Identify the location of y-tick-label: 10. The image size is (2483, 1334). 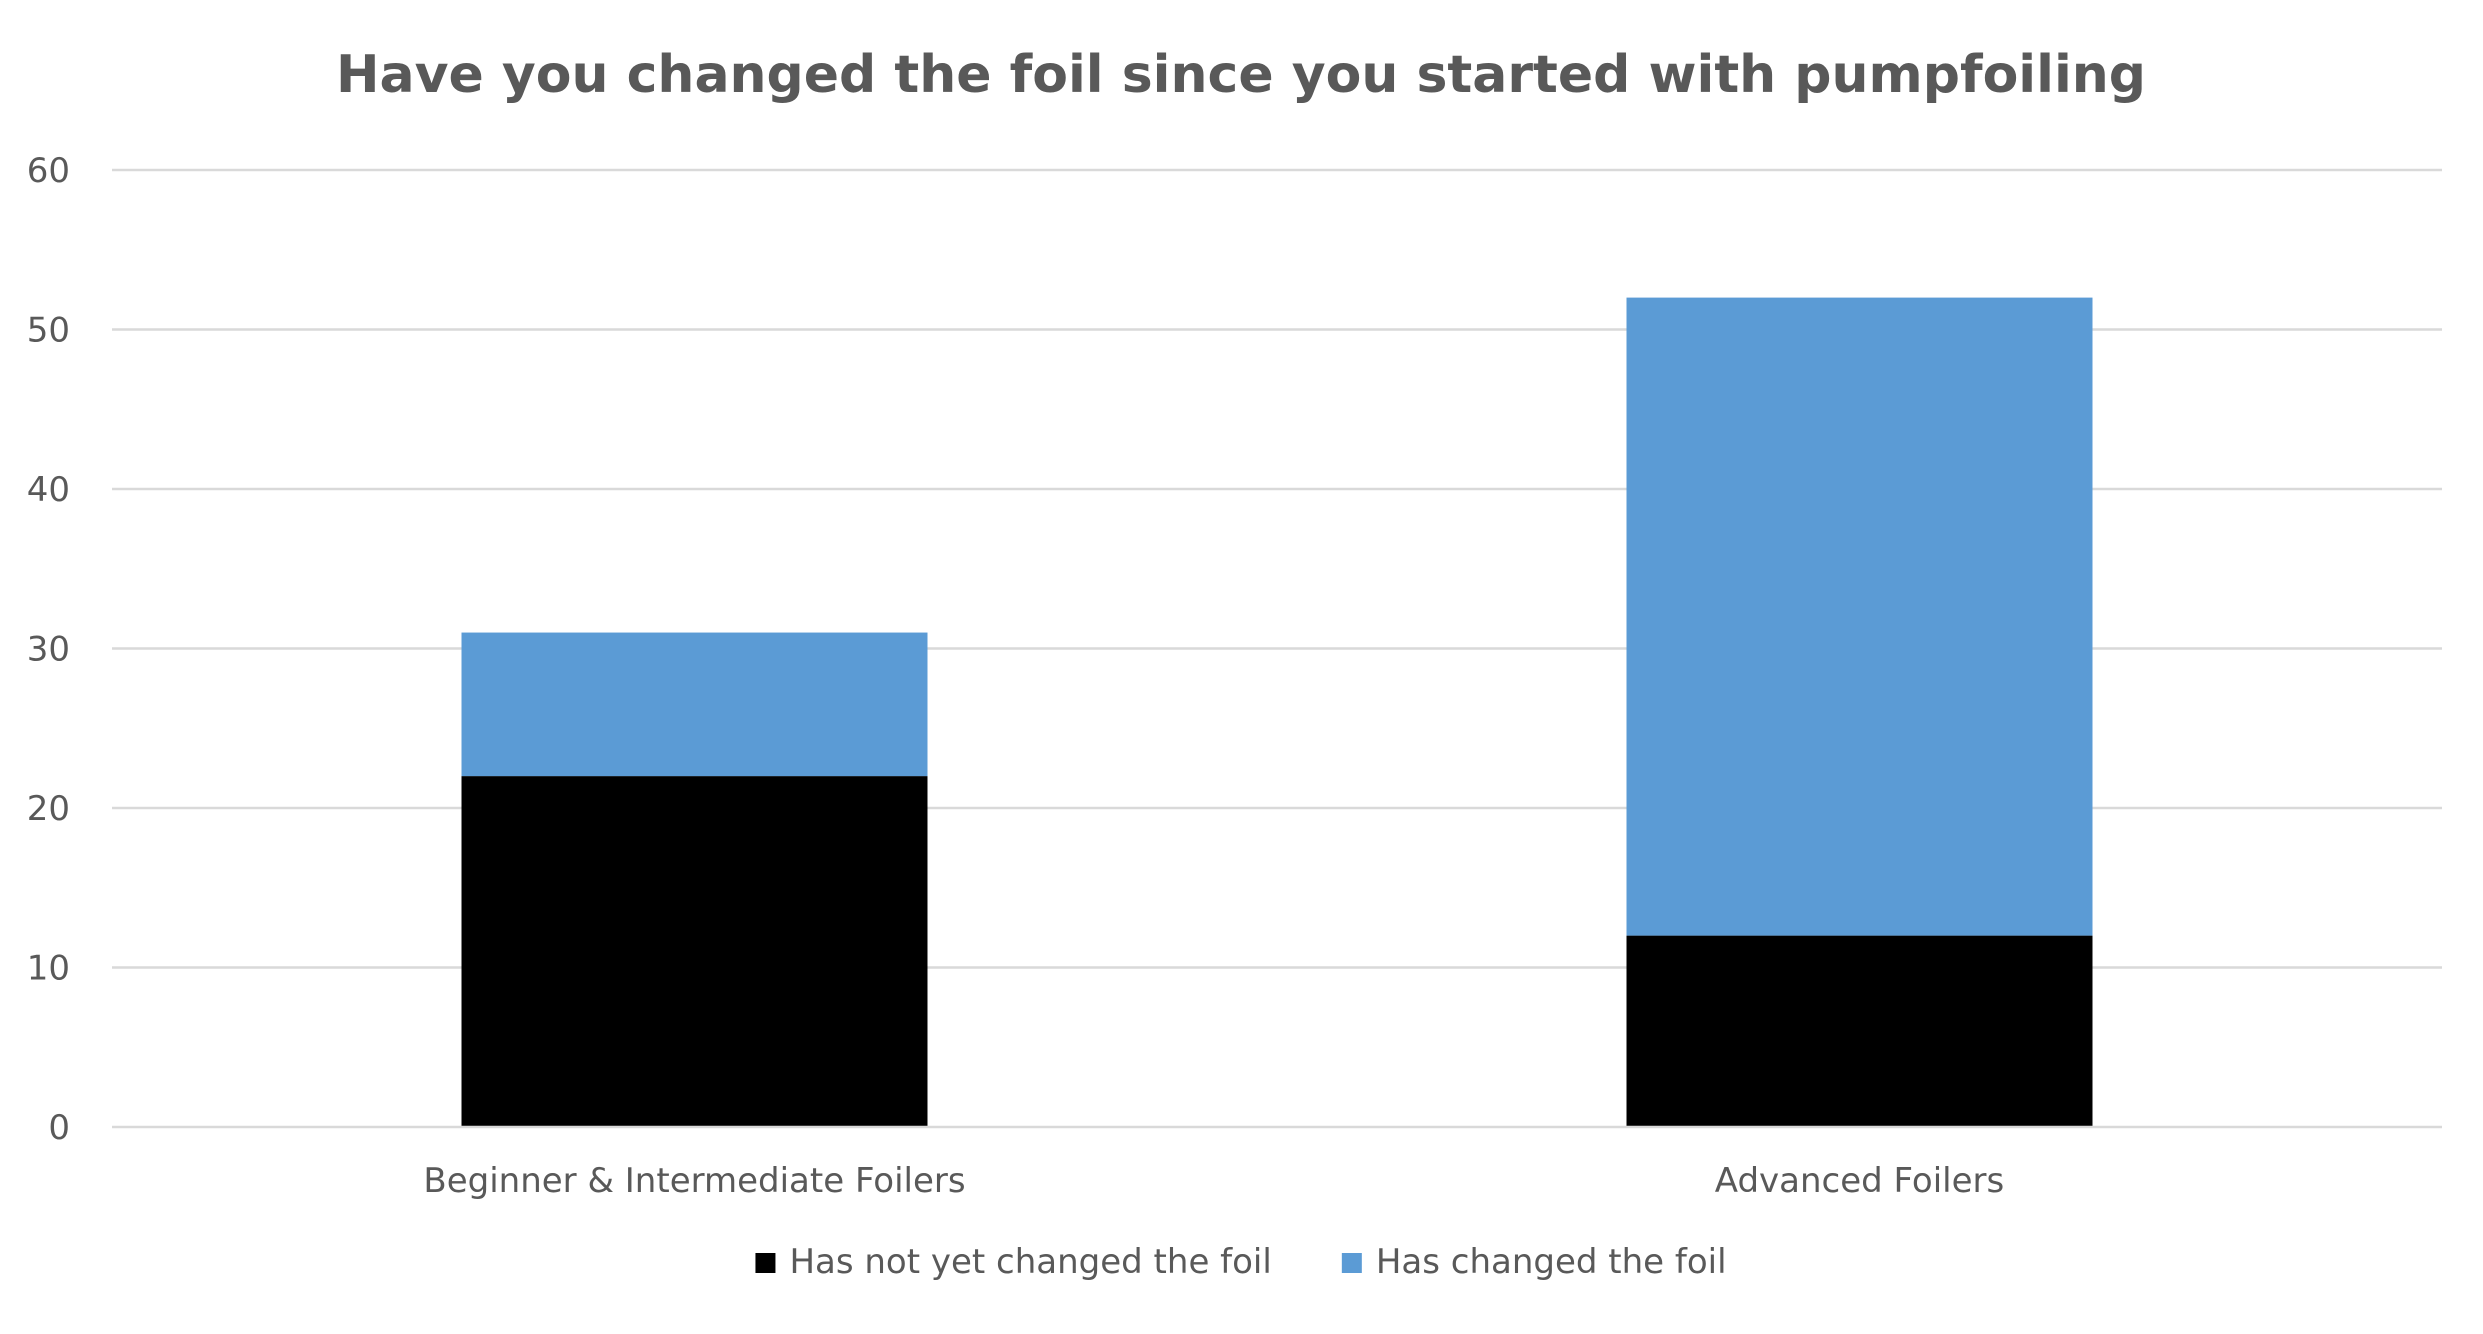
(48, 969).